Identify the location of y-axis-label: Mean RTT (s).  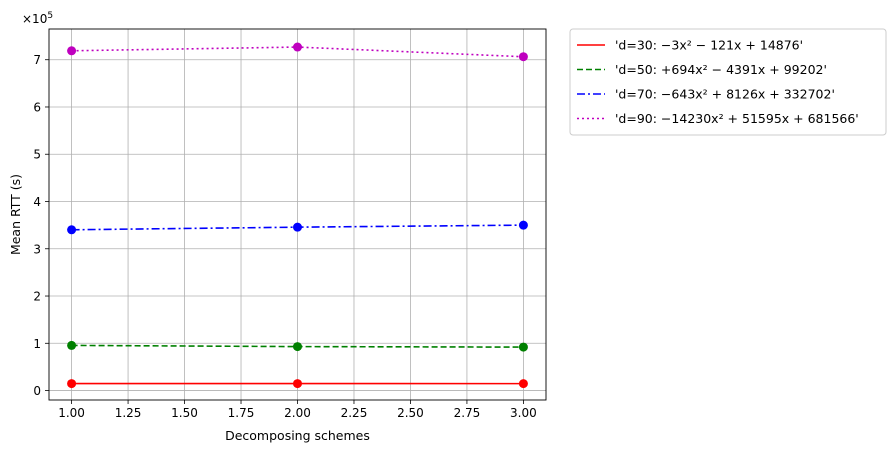
(15, 214).